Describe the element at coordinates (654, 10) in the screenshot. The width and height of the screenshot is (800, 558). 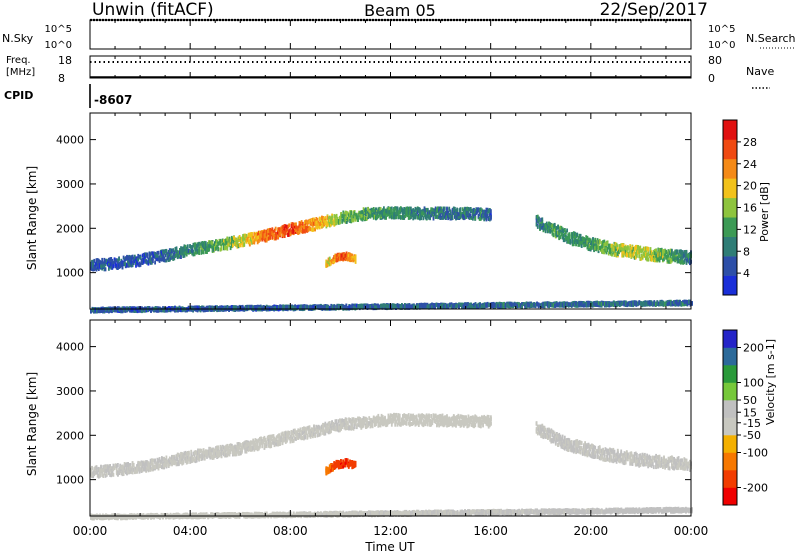
I see `date-title: 22/Sep/2017` at that location.